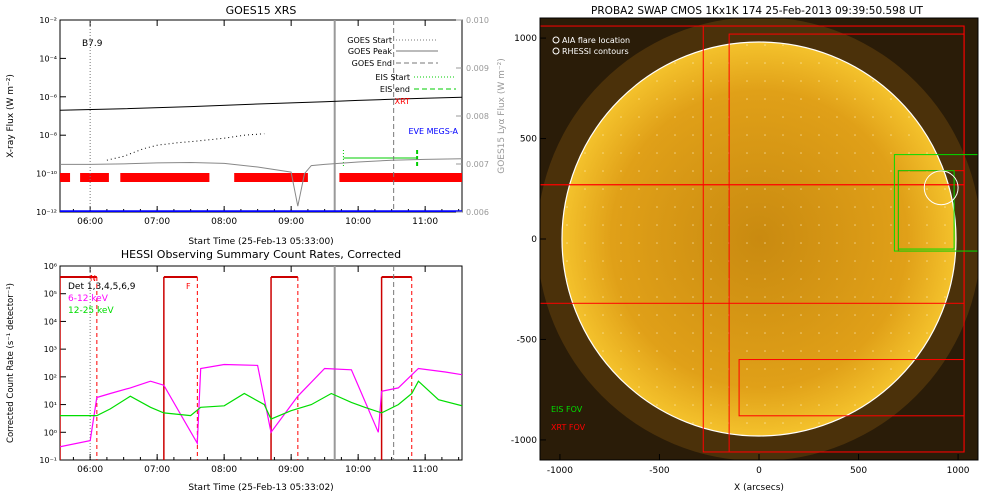 This screenshot has width=1000, height=500. Describe the element at coordinates (91, 311) in the screenshot. I see `hessi-band2-label: 12-25 keV` at that location.